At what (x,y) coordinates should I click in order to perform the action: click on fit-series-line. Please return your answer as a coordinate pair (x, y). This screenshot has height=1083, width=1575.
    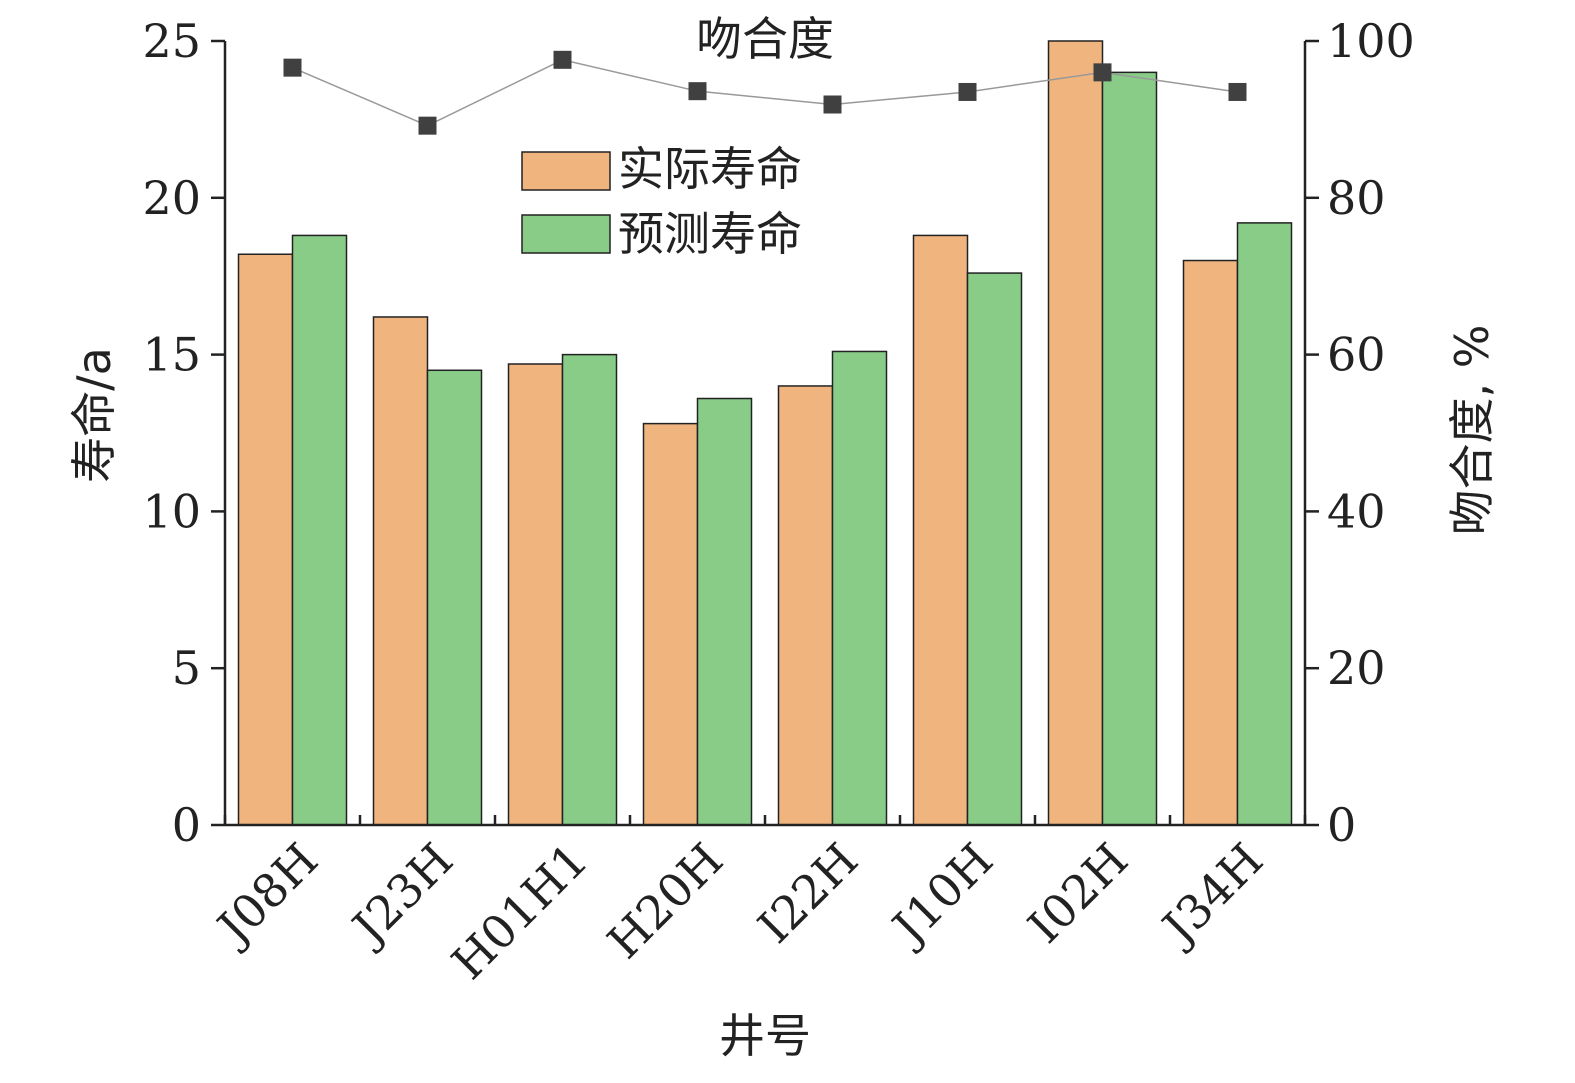
    Looking at the image, I should click on (765, 93).